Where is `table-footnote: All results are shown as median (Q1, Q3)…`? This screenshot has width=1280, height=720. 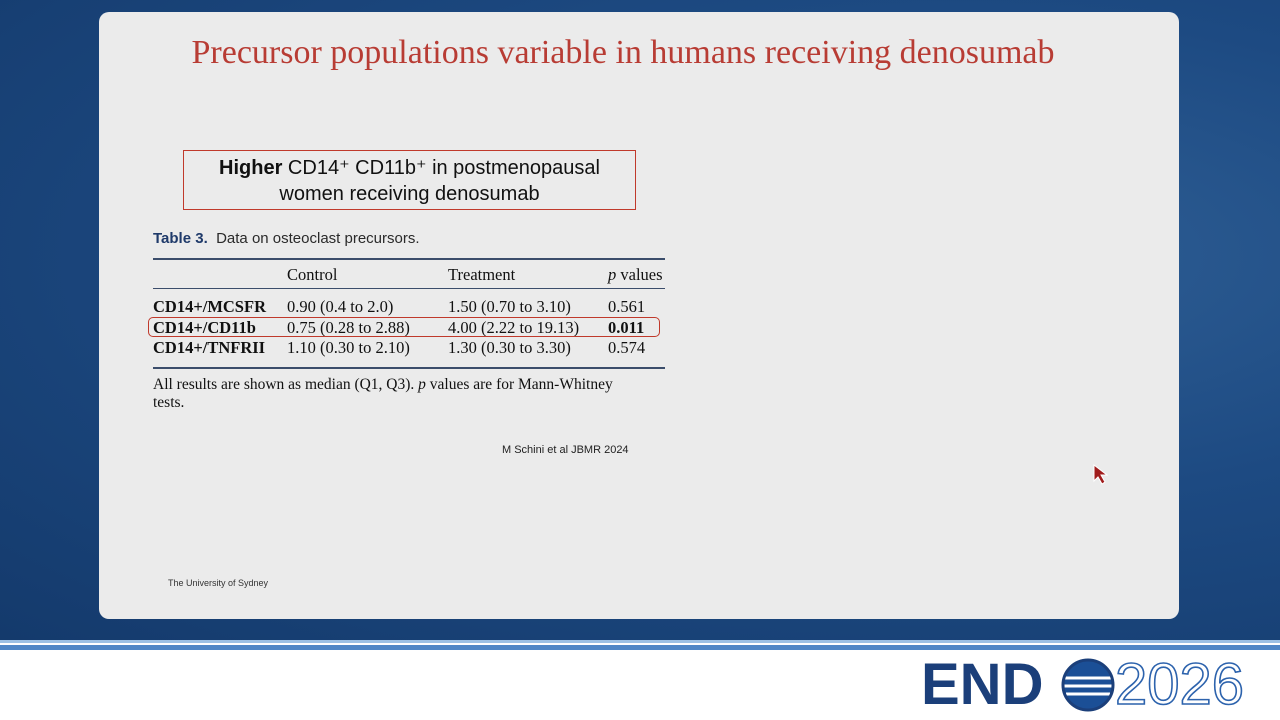
table-footnote: All results are shown as median (Q1, Q3)… is located at coordinates (383, 394).